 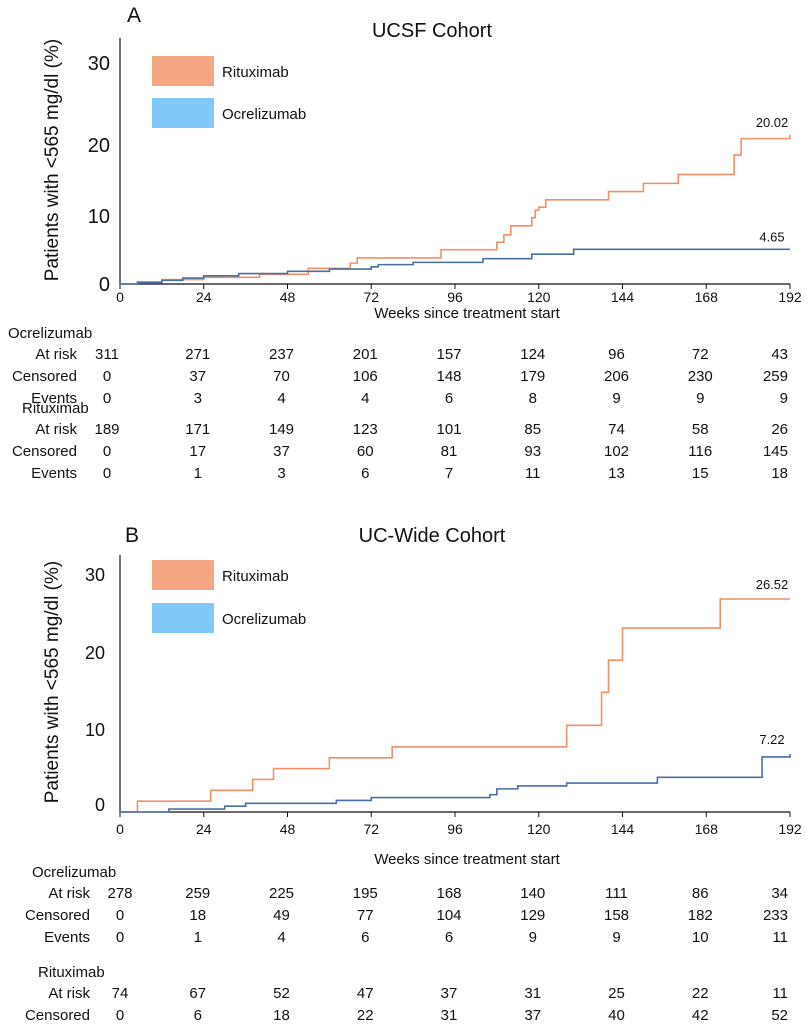 I want to click on risk-cell: 40, so click(x=616, y=1015).